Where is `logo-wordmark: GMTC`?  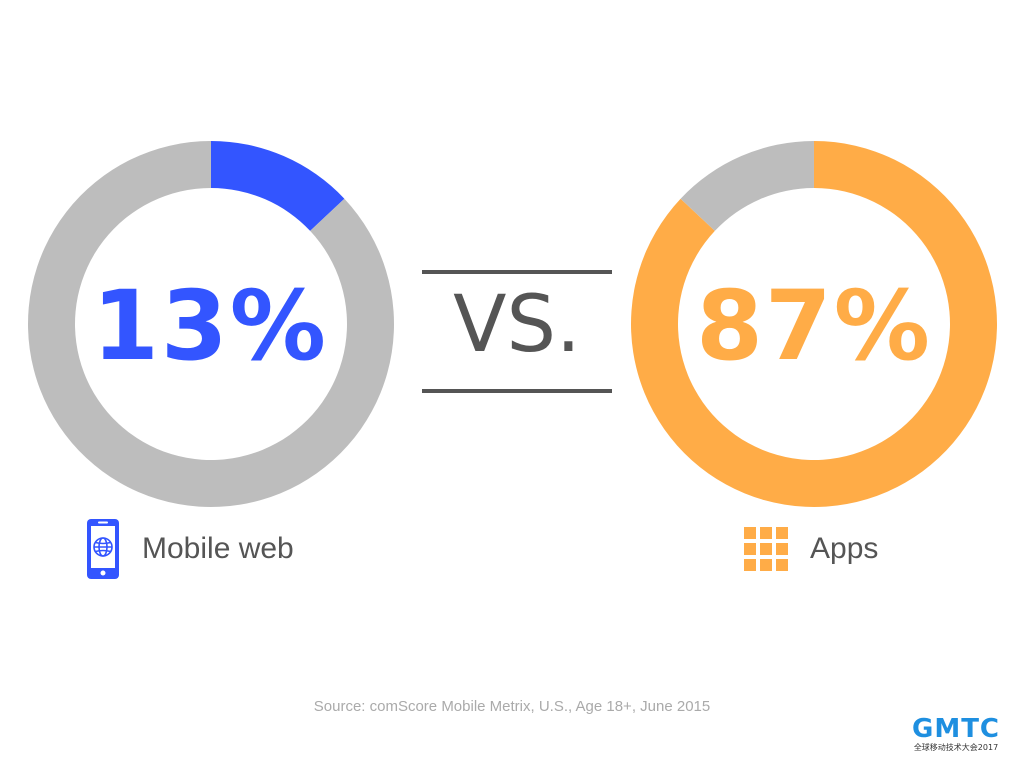
logo-wordmark: GMTC is located at coordinates (956, 729).